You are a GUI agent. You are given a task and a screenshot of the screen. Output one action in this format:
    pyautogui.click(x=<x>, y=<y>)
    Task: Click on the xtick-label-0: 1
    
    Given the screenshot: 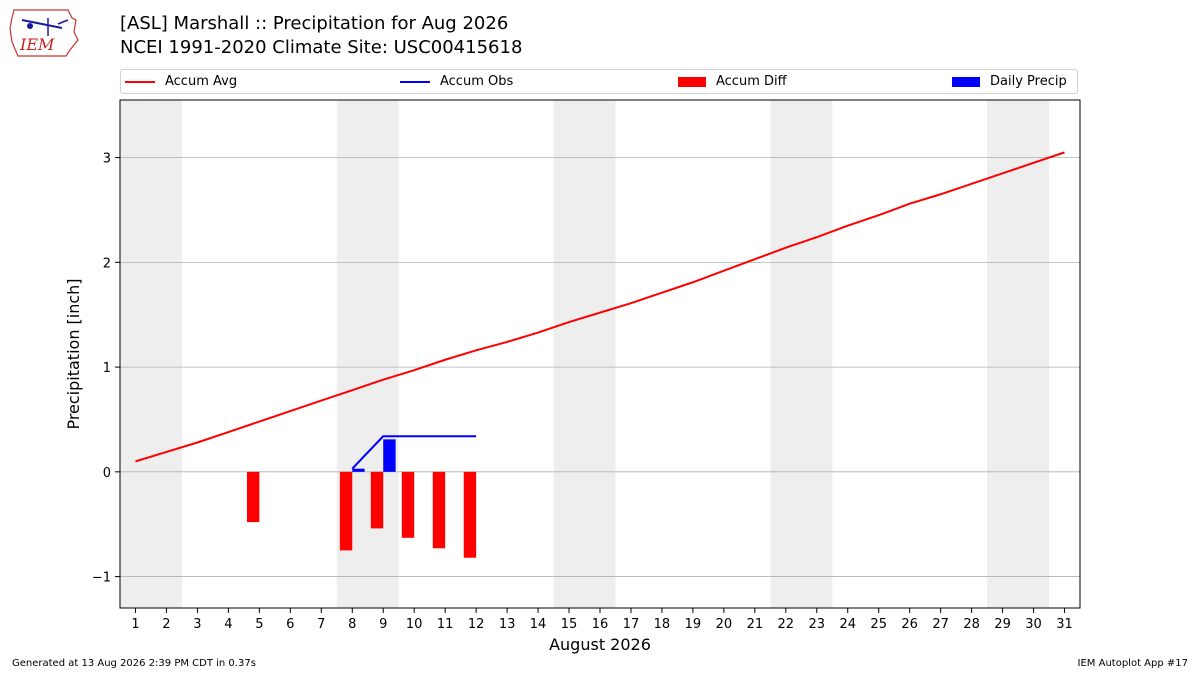 What is the action you would take?
    pyautogui.click(x=135, y=624)
    